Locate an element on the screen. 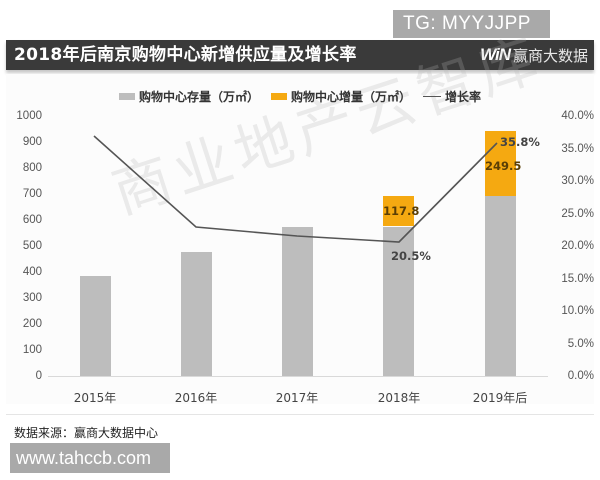  legend: 购物中心存量（万㎡） 购物中心增量（万㎡） 增长率 is located at coordinates (300, 96).